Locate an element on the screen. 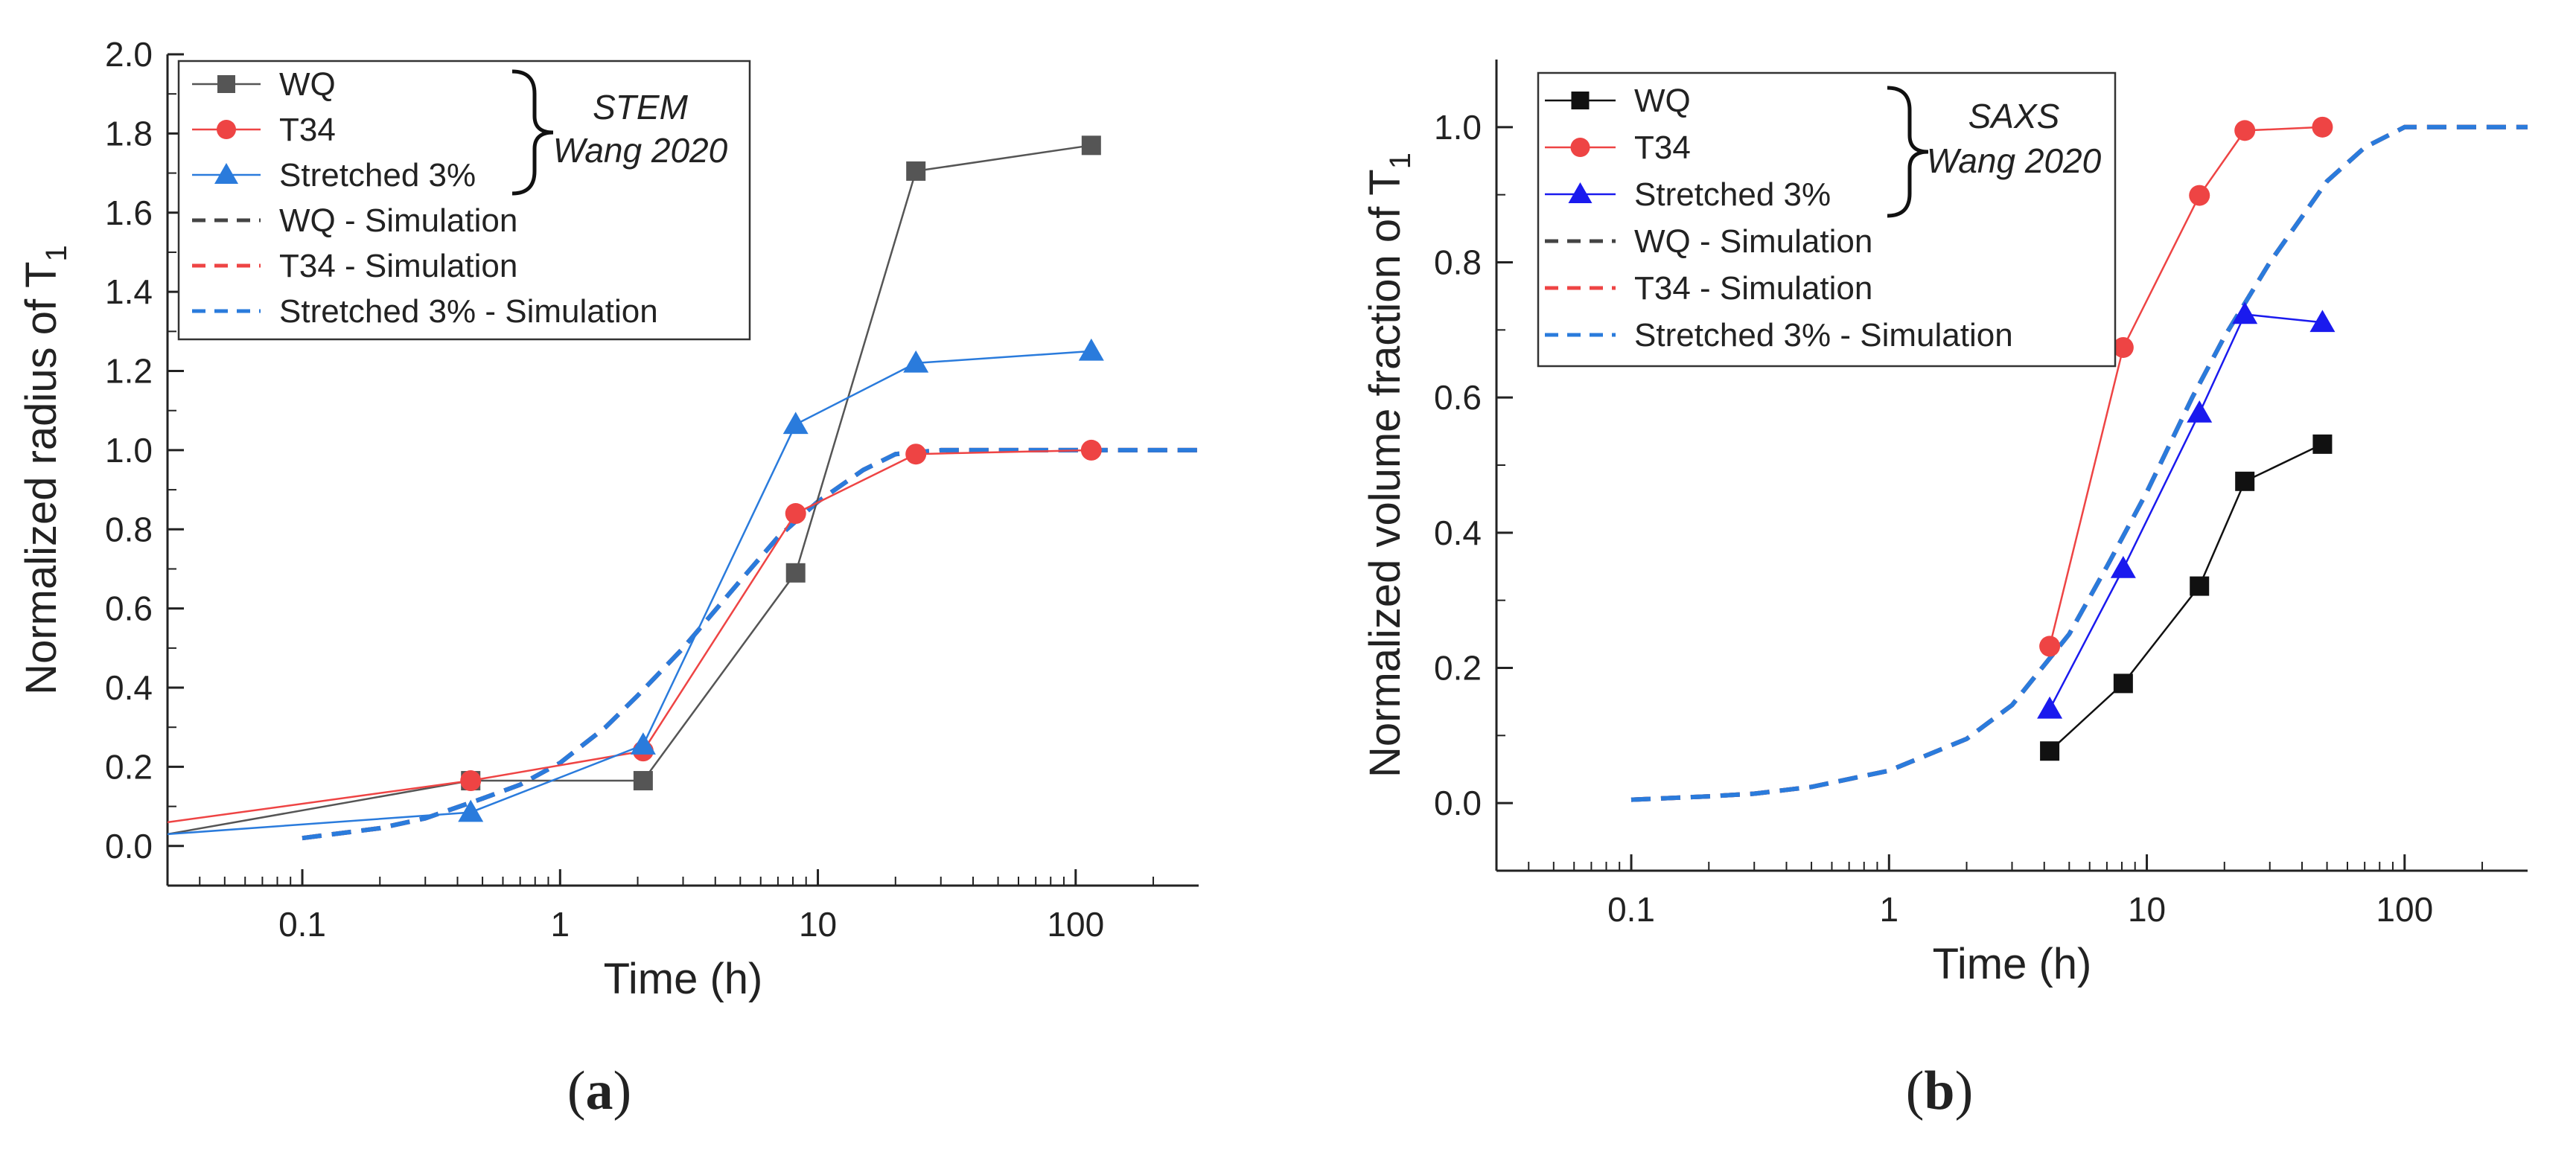 Image resolution: width=2576 pixels, height=1152 pixels. panel-label-letter: b is located at coordinates (1939, 1090).